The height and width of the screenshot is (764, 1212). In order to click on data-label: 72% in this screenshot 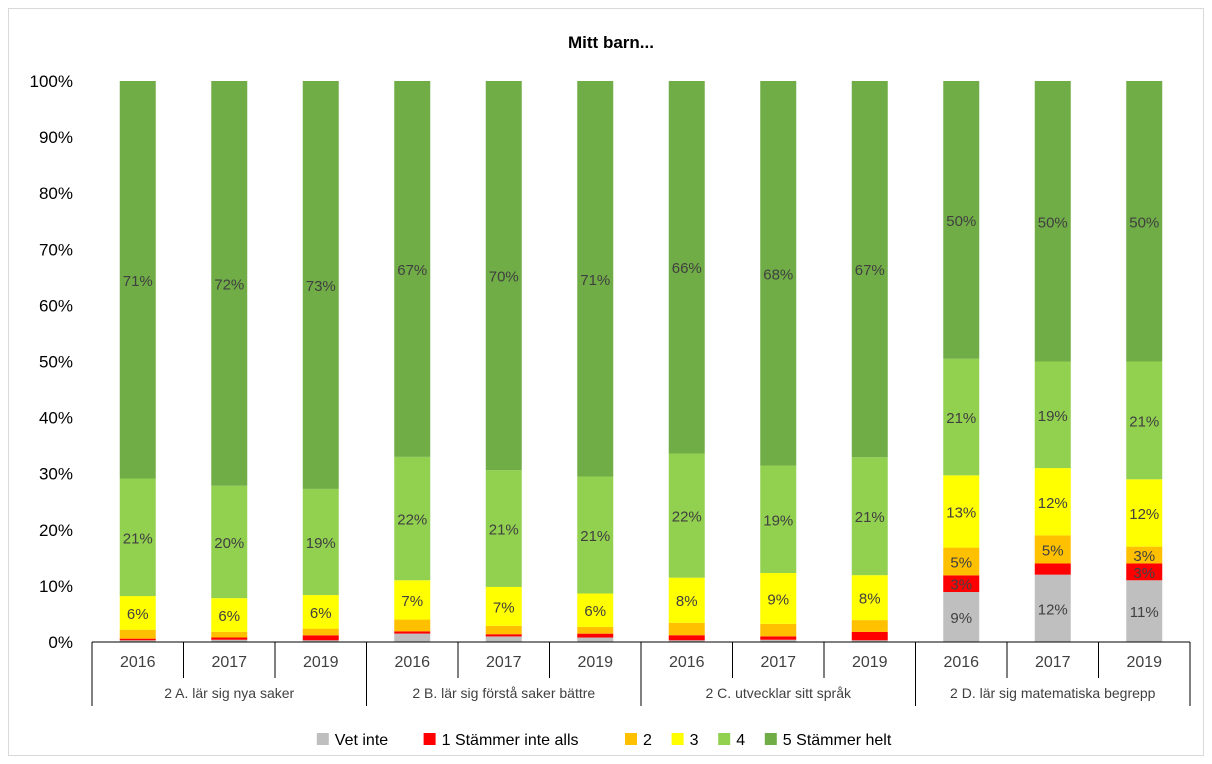, I will do `click(229, 284)`.